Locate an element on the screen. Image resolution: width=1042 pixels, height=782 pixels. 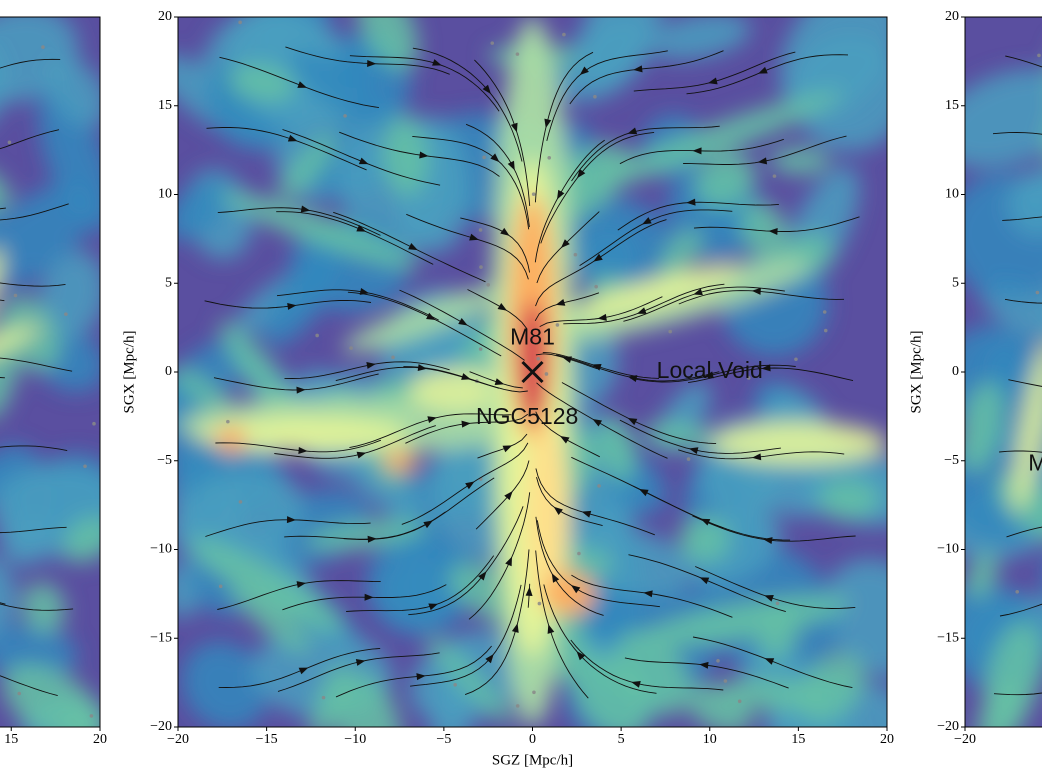
annotations: M is located at coordinates (1035, 462).